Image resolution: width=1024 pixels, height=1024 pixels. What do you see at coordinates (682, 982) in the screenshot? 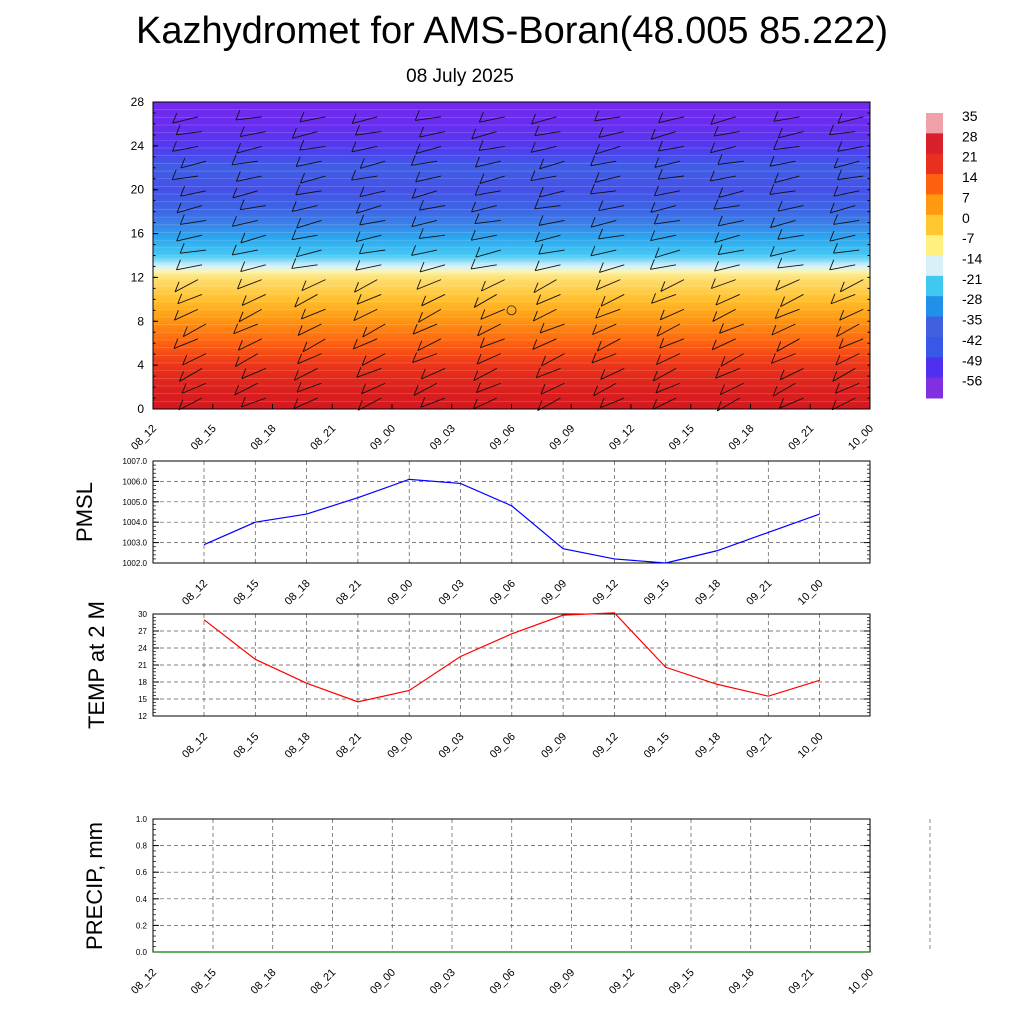
I see `x-tick-label: 09_15` at bounding box center [682, 982].